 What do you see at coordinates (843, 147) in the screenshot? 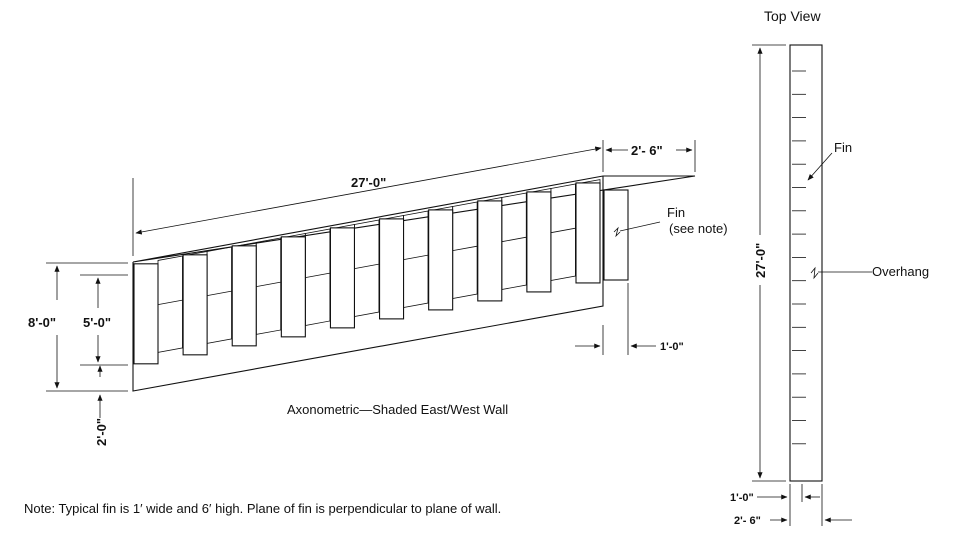
I see `top-fin-label: Fin` at bounding box center [843, 147].